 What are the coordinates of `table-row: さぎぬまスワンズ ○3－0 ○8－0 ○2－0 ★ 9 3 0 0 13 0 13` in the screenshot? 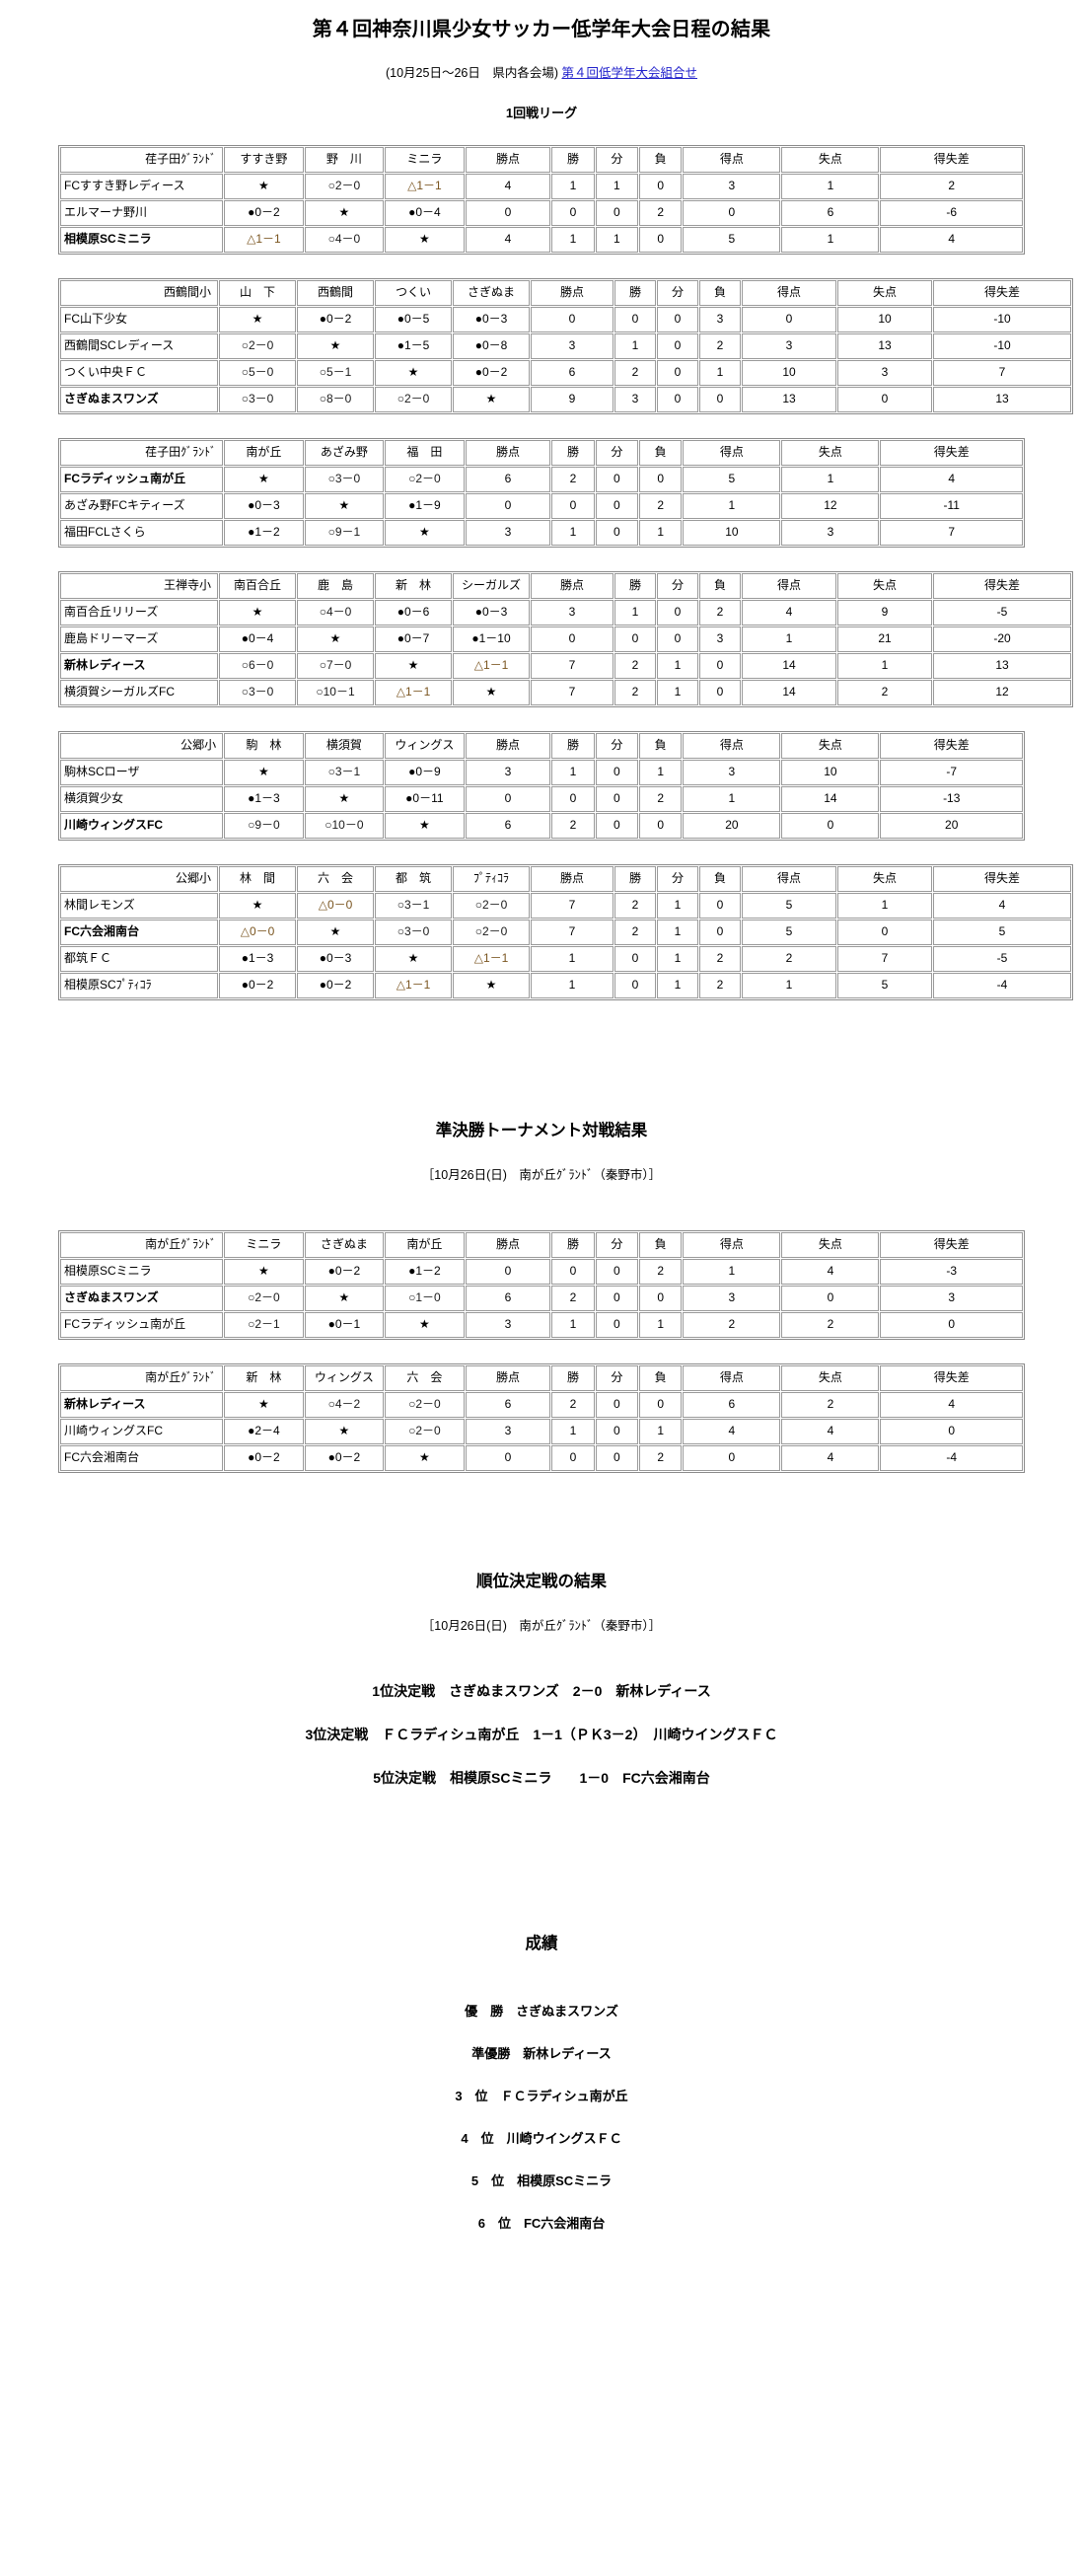 It's located at (566, 399).